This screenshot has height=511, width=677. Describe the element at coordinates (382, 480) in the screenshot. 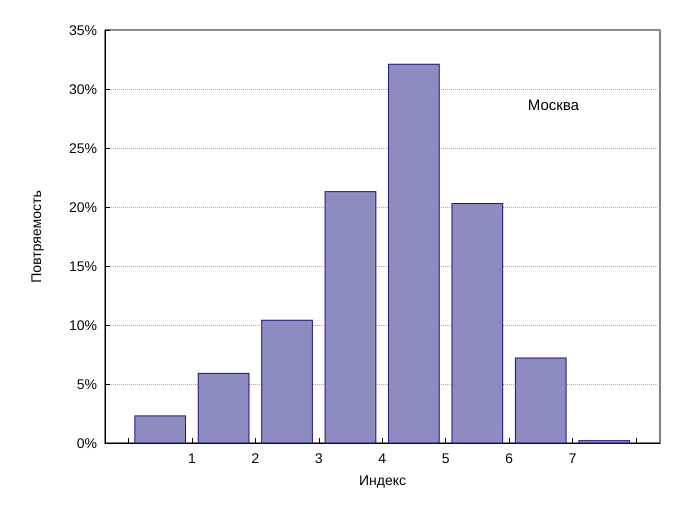

I see `x-axis-title: Индекс` at that location.